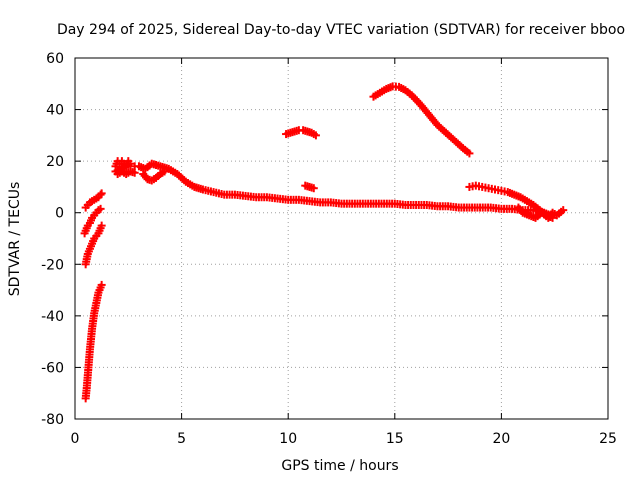 The width and height of the screenshot is (640, 480). What do you see at coordinates (55, 59) in the screenshot?
I see `y-tick-label: 60` at bounding box center [55, 59].